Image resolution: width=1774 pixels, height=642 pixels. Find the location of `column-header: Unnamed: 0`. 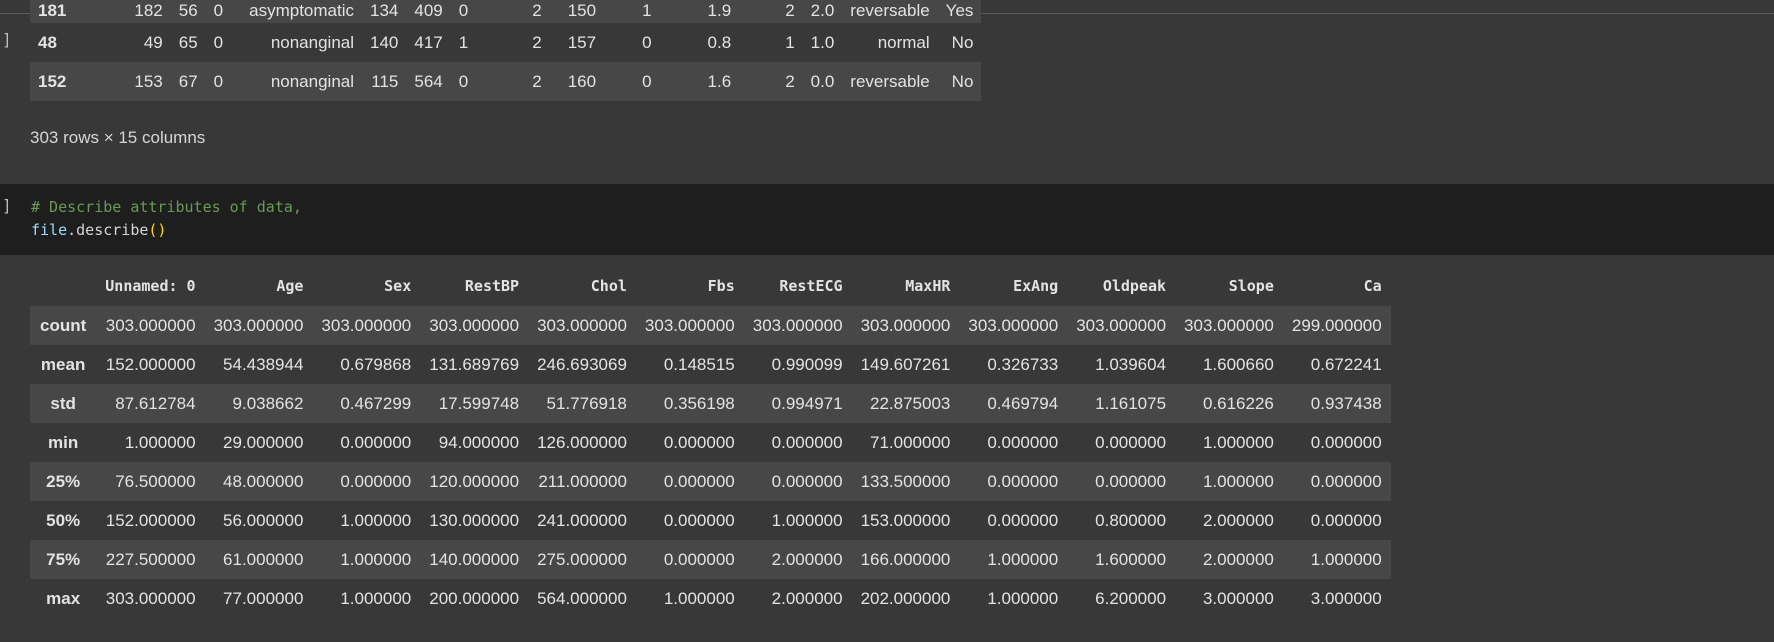

column-header: Unnamed: 0 is located at coordinates (150, 286).